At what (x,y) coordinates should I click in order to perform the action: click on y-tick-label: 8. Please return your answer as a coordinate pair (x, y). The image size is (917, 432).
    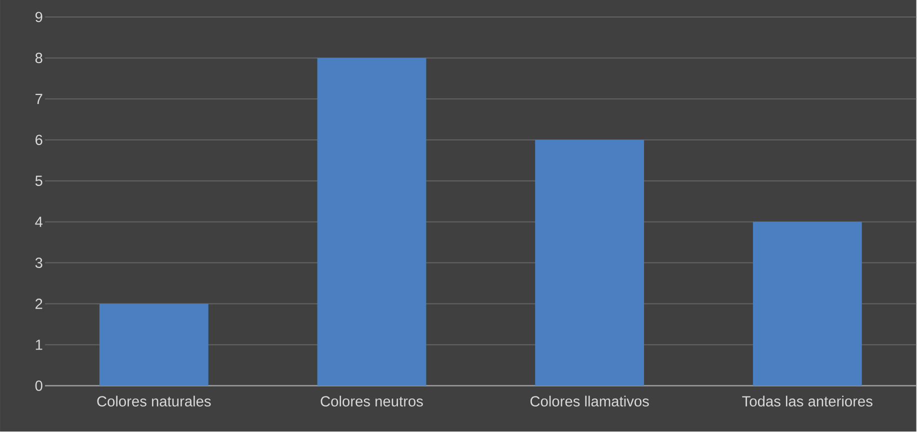
    Looking at the image, I should click on (38, 58).